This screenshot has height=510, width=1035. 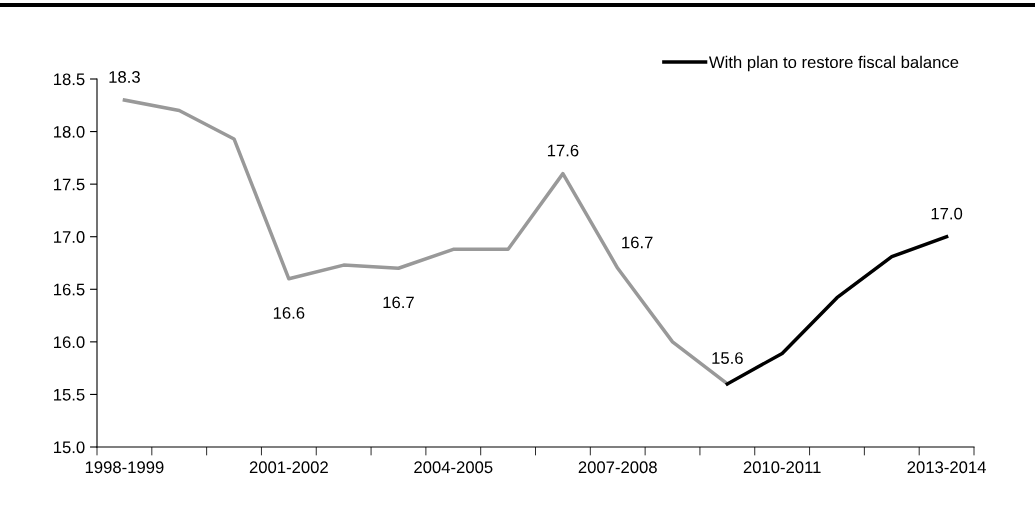 I want to click on y-tick-label: 16.0, so click(x=69, y=342).